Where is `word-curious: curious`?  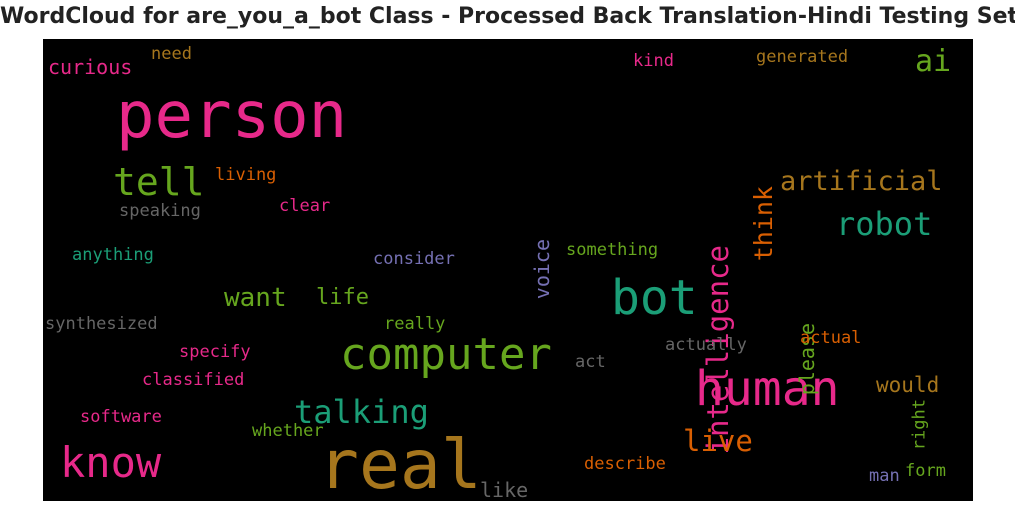 word-curious: curious is located at coordinates (90, 67).